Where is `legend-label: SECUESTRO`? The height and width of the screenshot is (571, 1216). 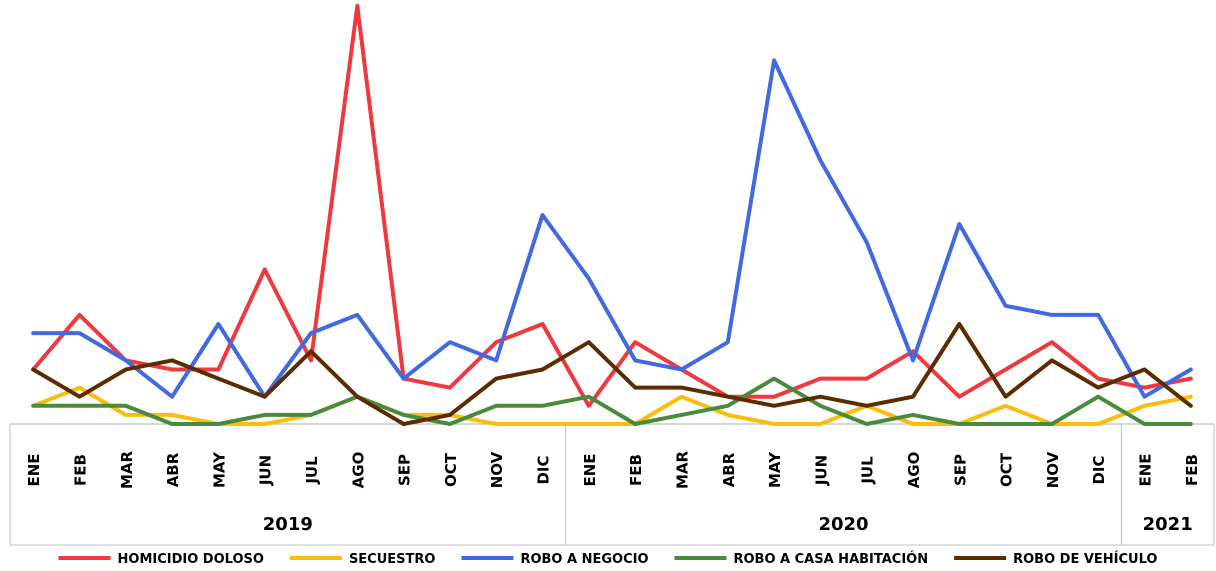
legend-label: SECUESTRO is located at coordinates (392, 559).